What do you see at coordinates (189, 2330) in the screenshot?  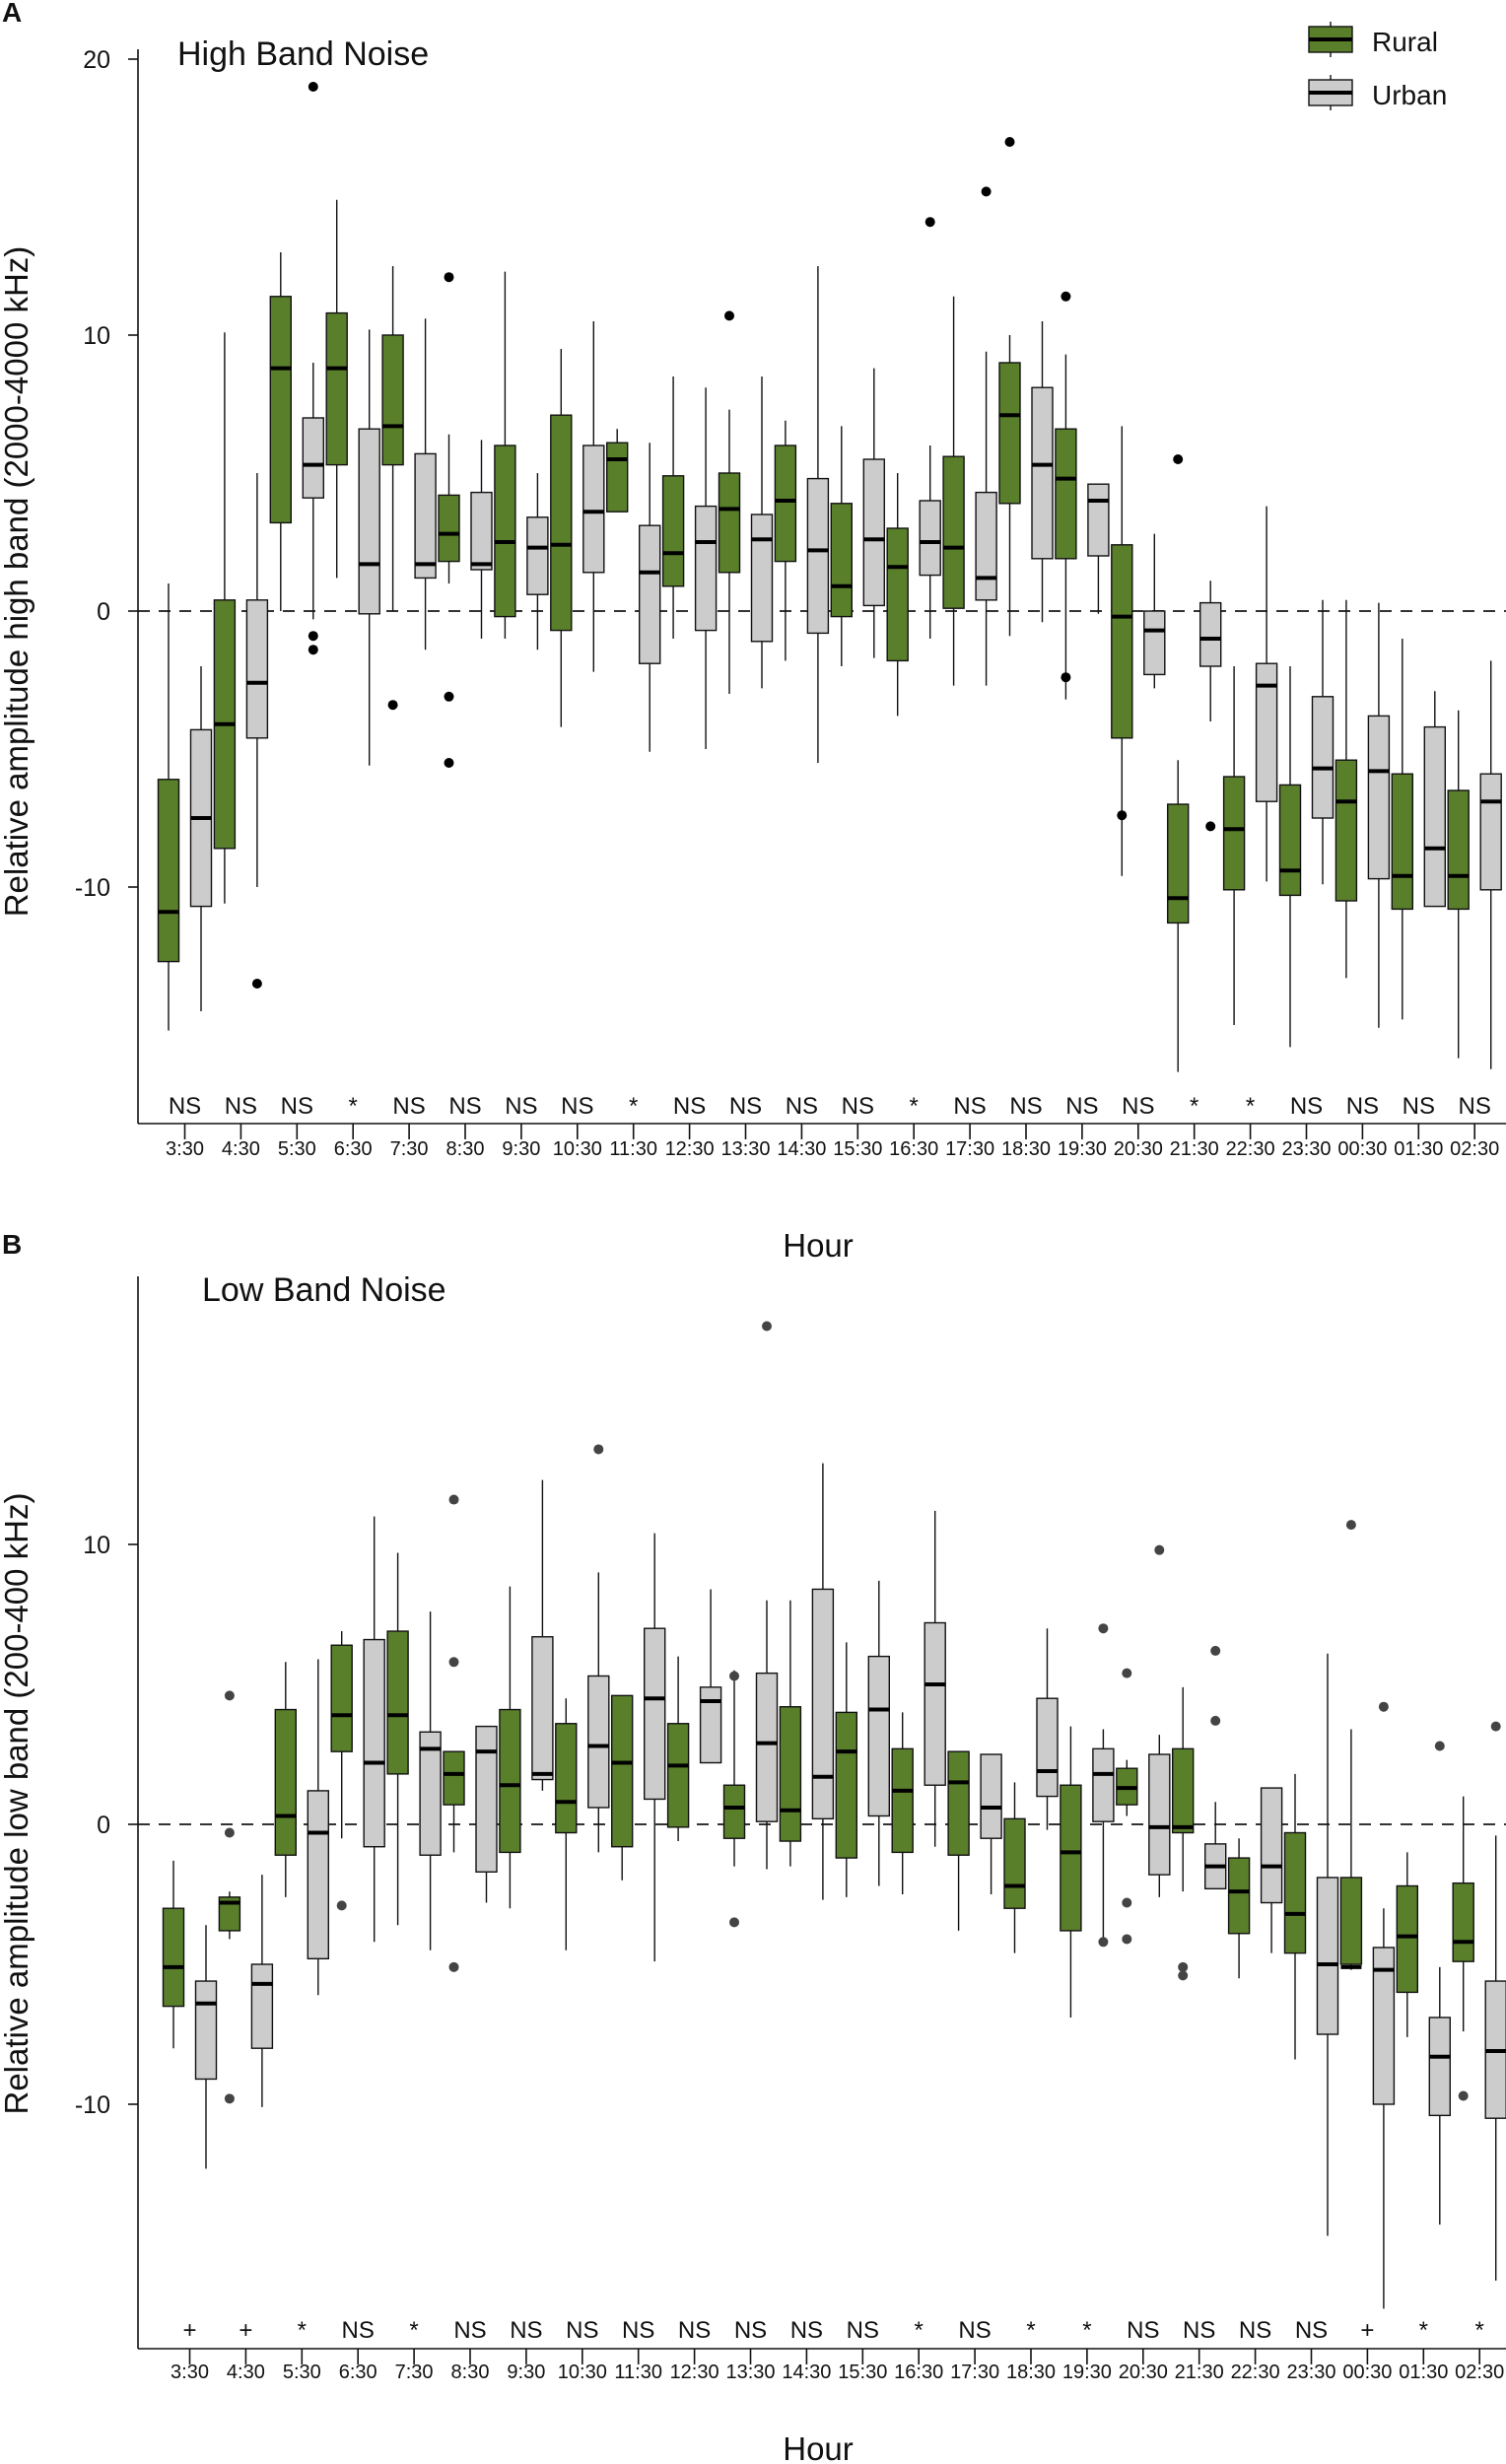 I see `panel-b-significance-label: +` at bounding box center [189, 2330].